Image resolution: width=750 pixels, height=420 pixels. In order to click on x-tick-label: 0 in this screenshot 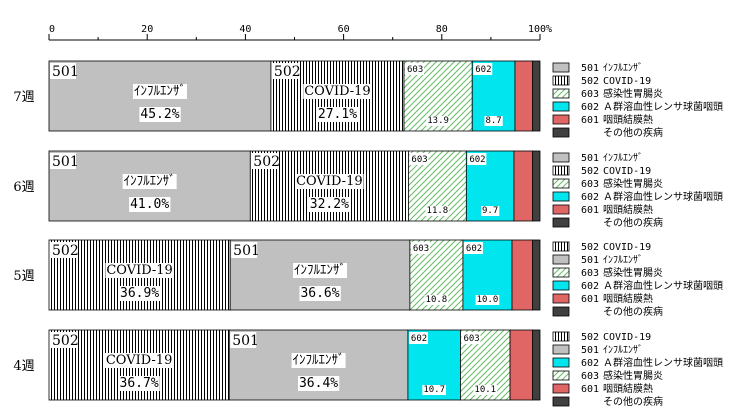, I will do `click(52, 29)`.